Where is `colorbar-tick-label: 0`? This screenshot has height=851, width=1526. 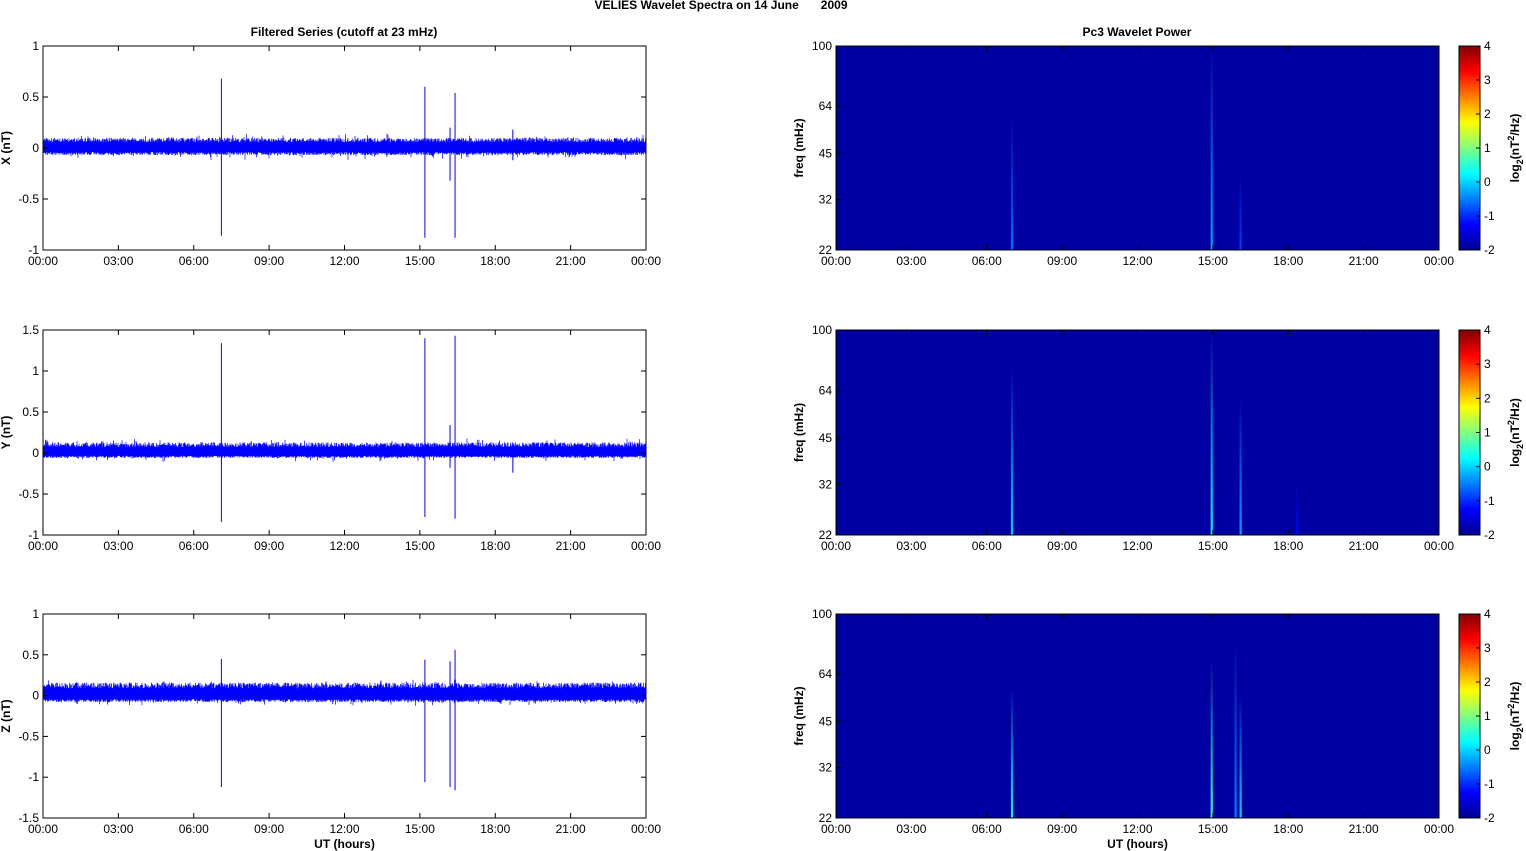 colorbar-tick-label: 0 is located at coordinates (1487, 750).